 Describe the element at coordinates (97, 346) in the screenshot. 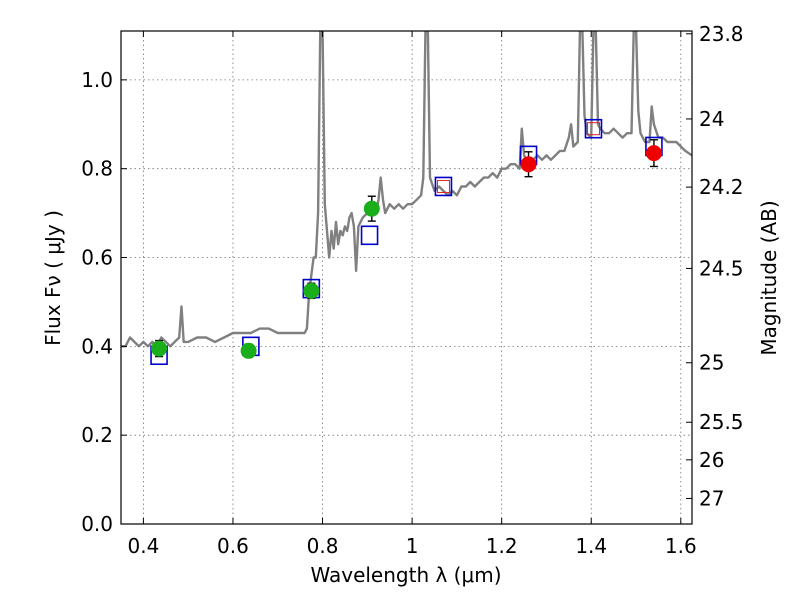

I see `y-tick-label: 0.4` at that location.